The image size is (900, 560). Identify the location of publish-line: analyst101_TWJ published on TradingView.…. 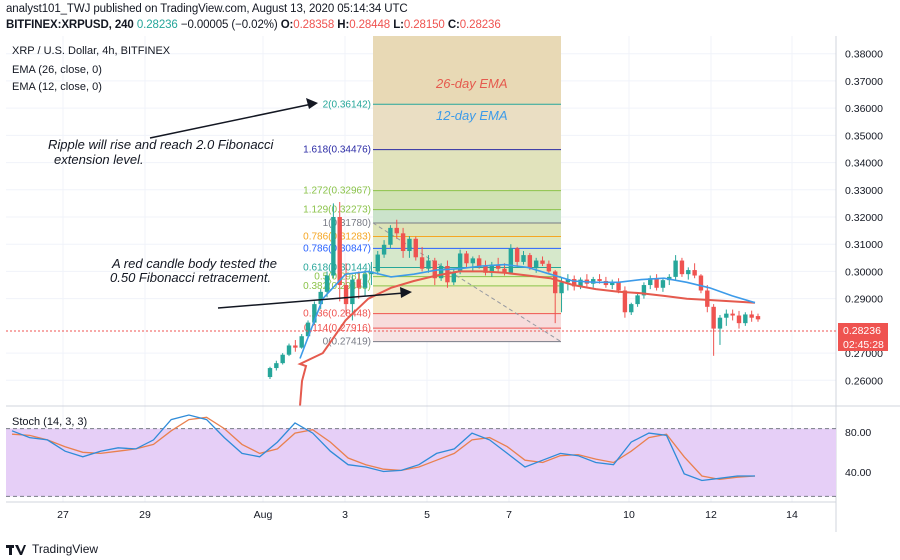
(207, 9).